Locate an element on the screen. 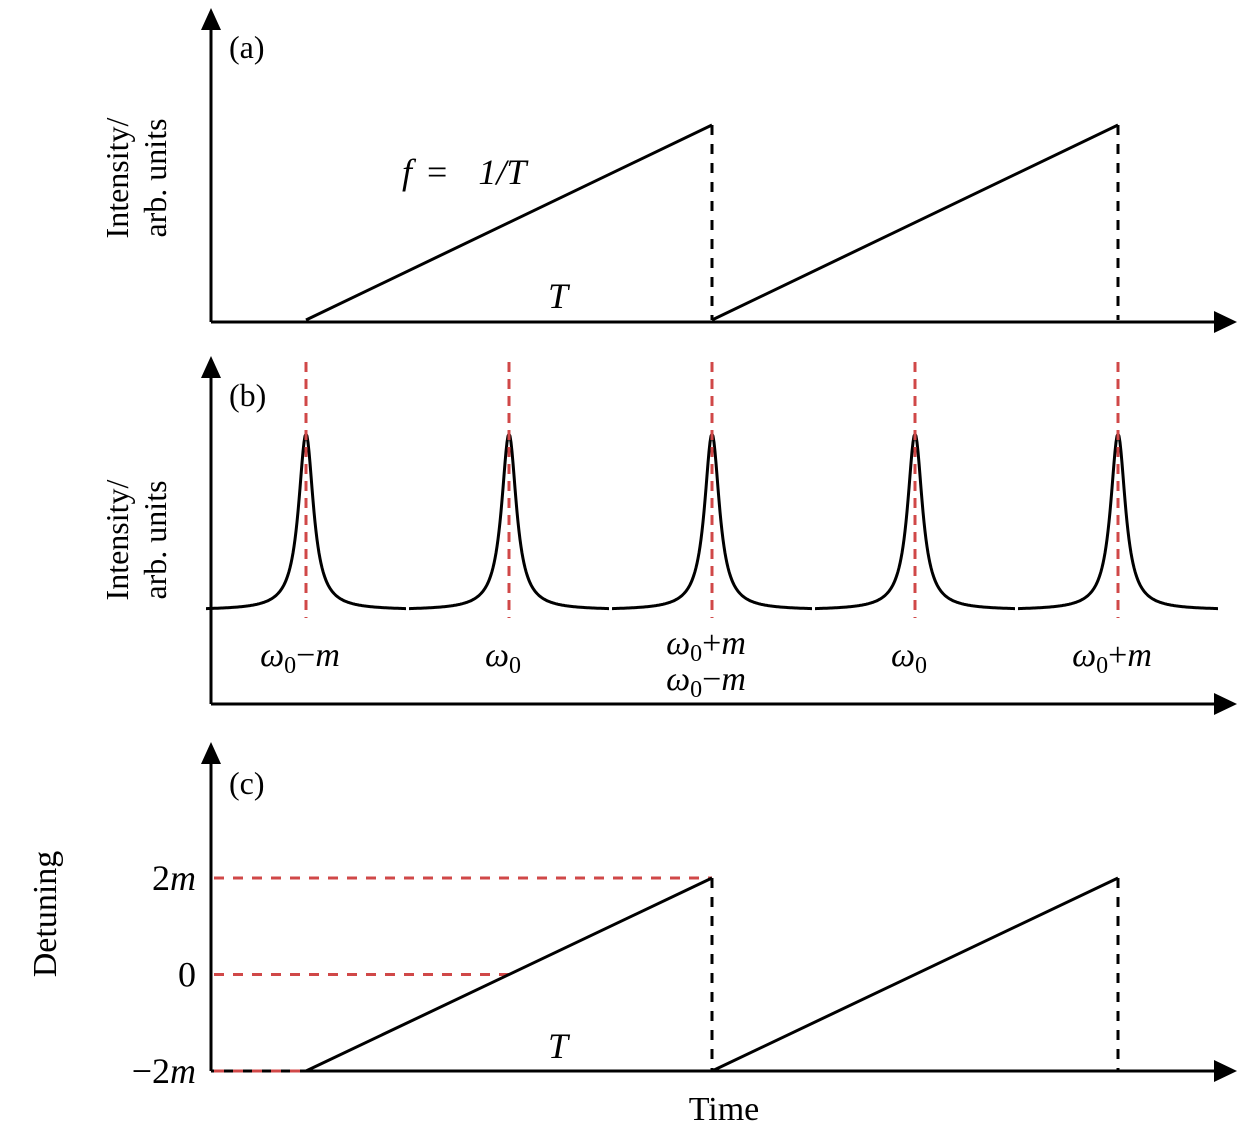  panel-b-ylabel-line2: arb. units is located at coordinates (155, 539).